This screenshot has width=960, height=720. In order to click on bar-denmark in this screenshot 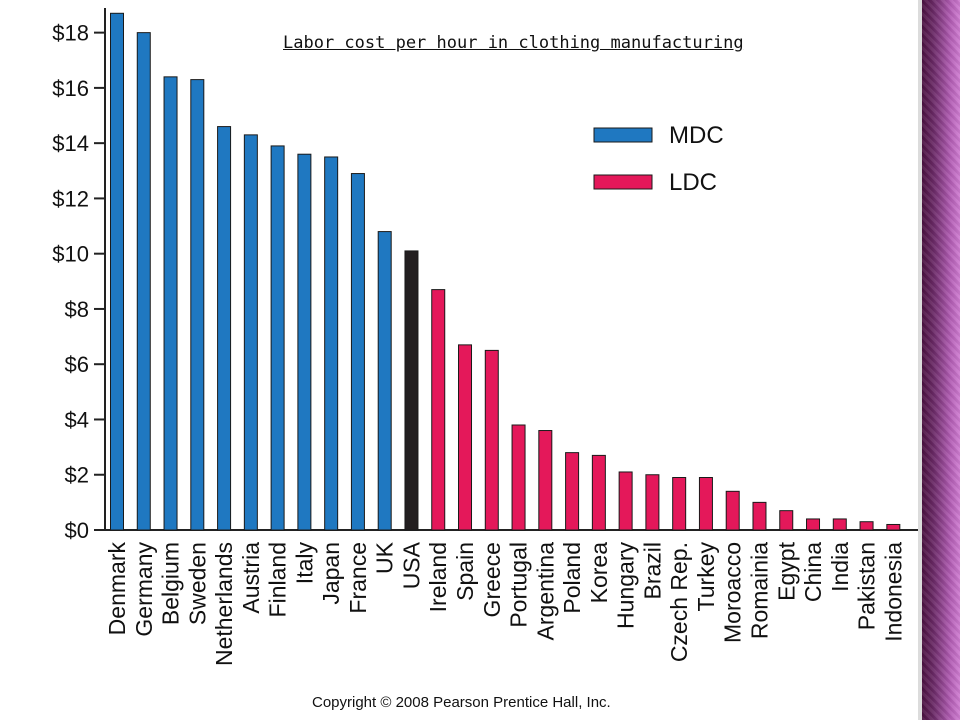, I will do `click(117, 271)`.